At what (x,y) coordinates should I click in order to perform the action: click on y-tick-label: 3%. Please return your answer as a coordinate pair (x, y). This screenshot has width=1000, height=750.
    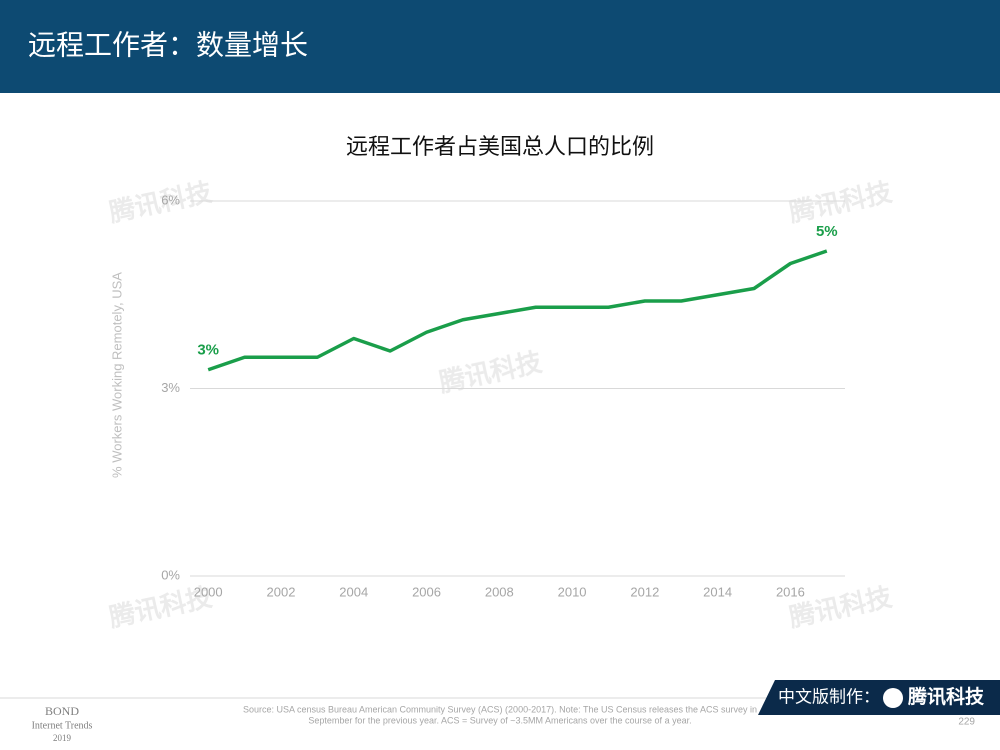
    Looking at the image, I should click on (170, 387).